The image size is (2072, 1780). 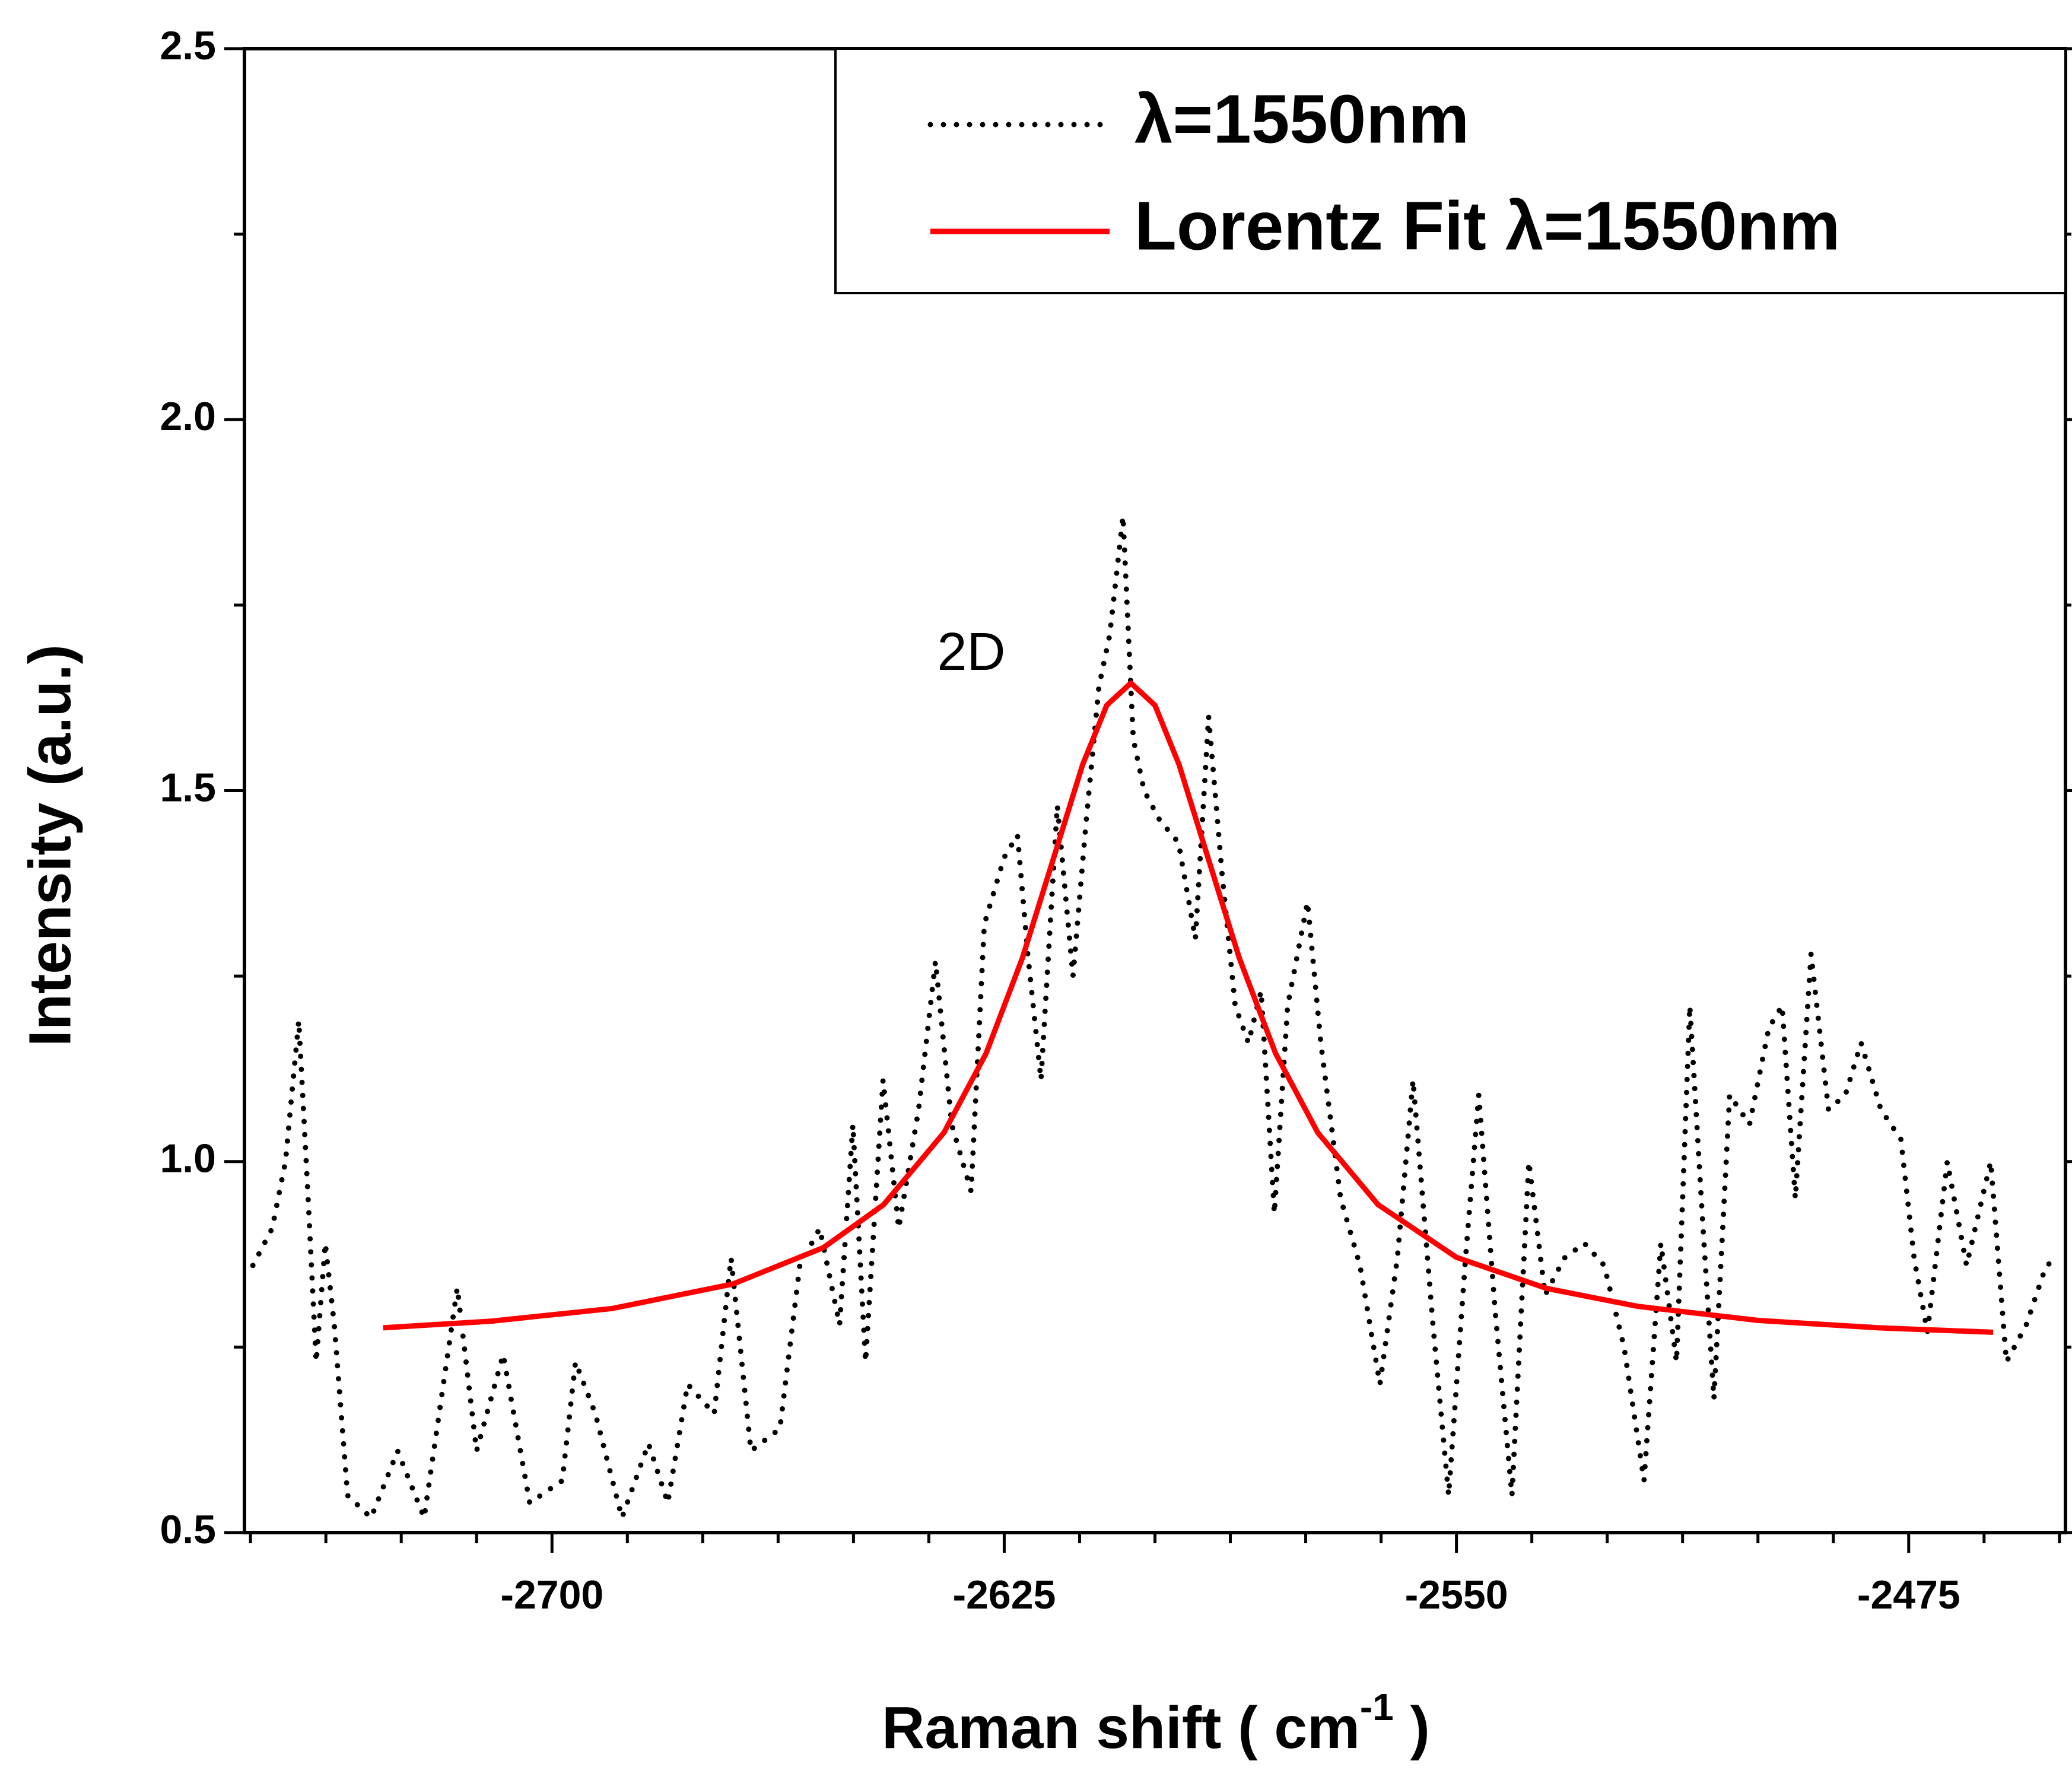 I want to click on y-tick-label: 1.0, so click(x=188, y=1158).